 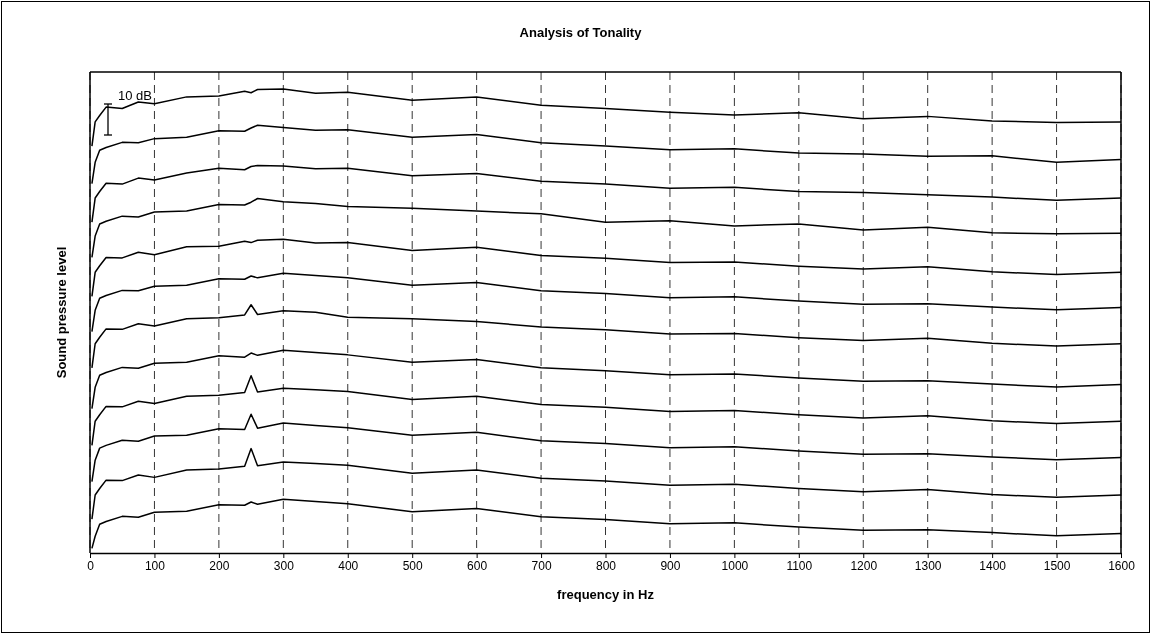 What do you see at coordinates (61, 312) in the screenshot?
I see `y-axis-title: Sound pressure level` at bounding box center [61, 312].